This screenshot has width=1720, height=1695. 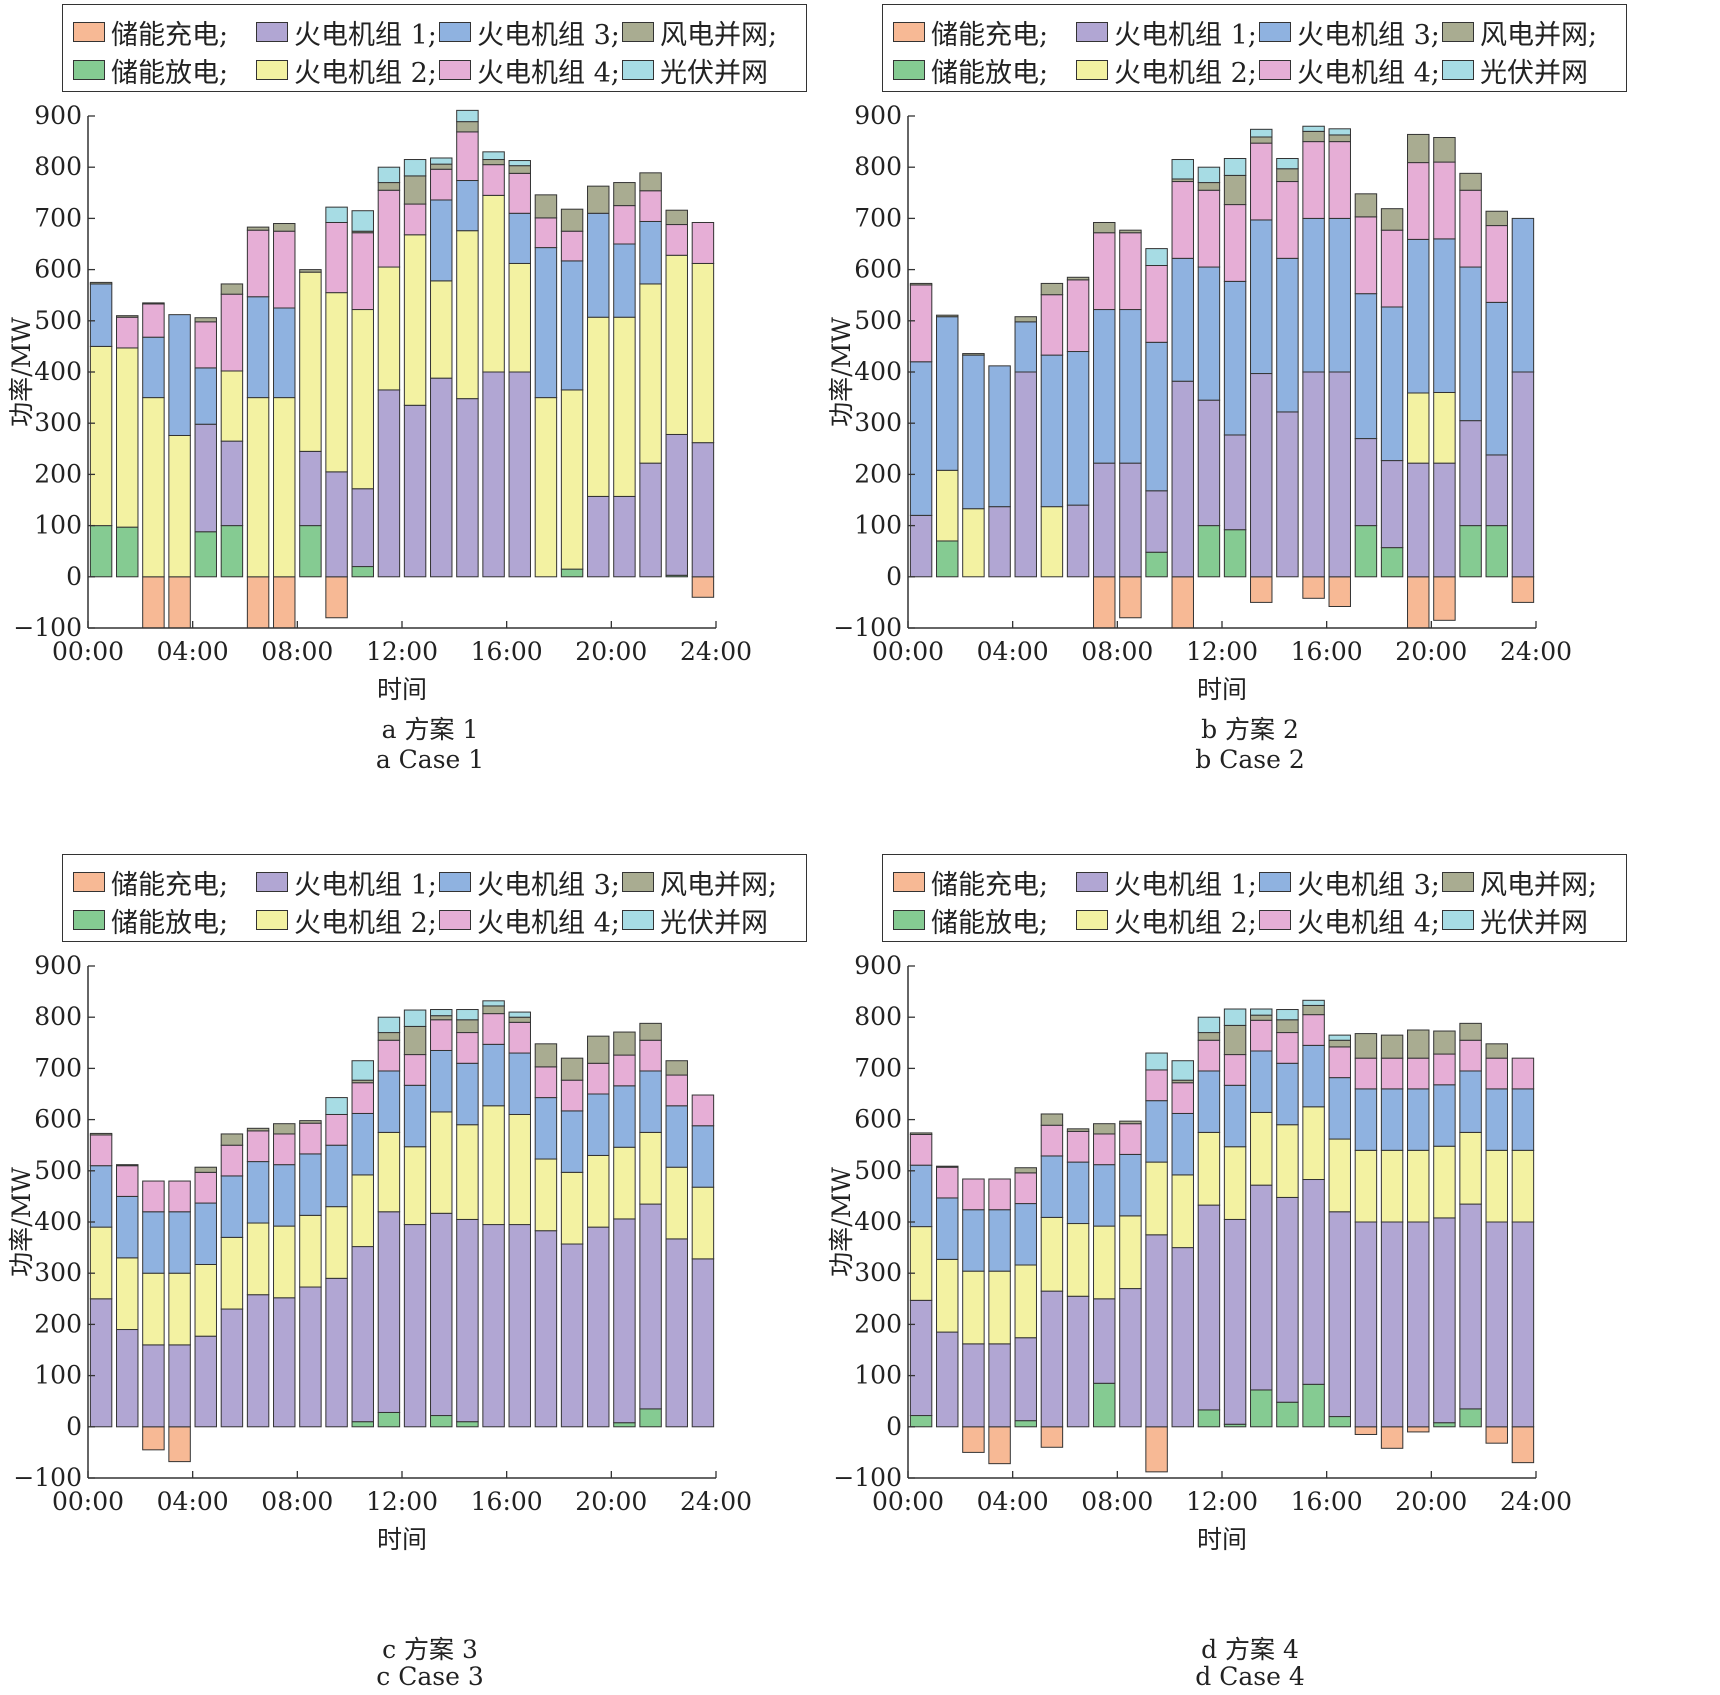 I want to click on x-tick-label: 08:00, so click(x=1117, y=651).